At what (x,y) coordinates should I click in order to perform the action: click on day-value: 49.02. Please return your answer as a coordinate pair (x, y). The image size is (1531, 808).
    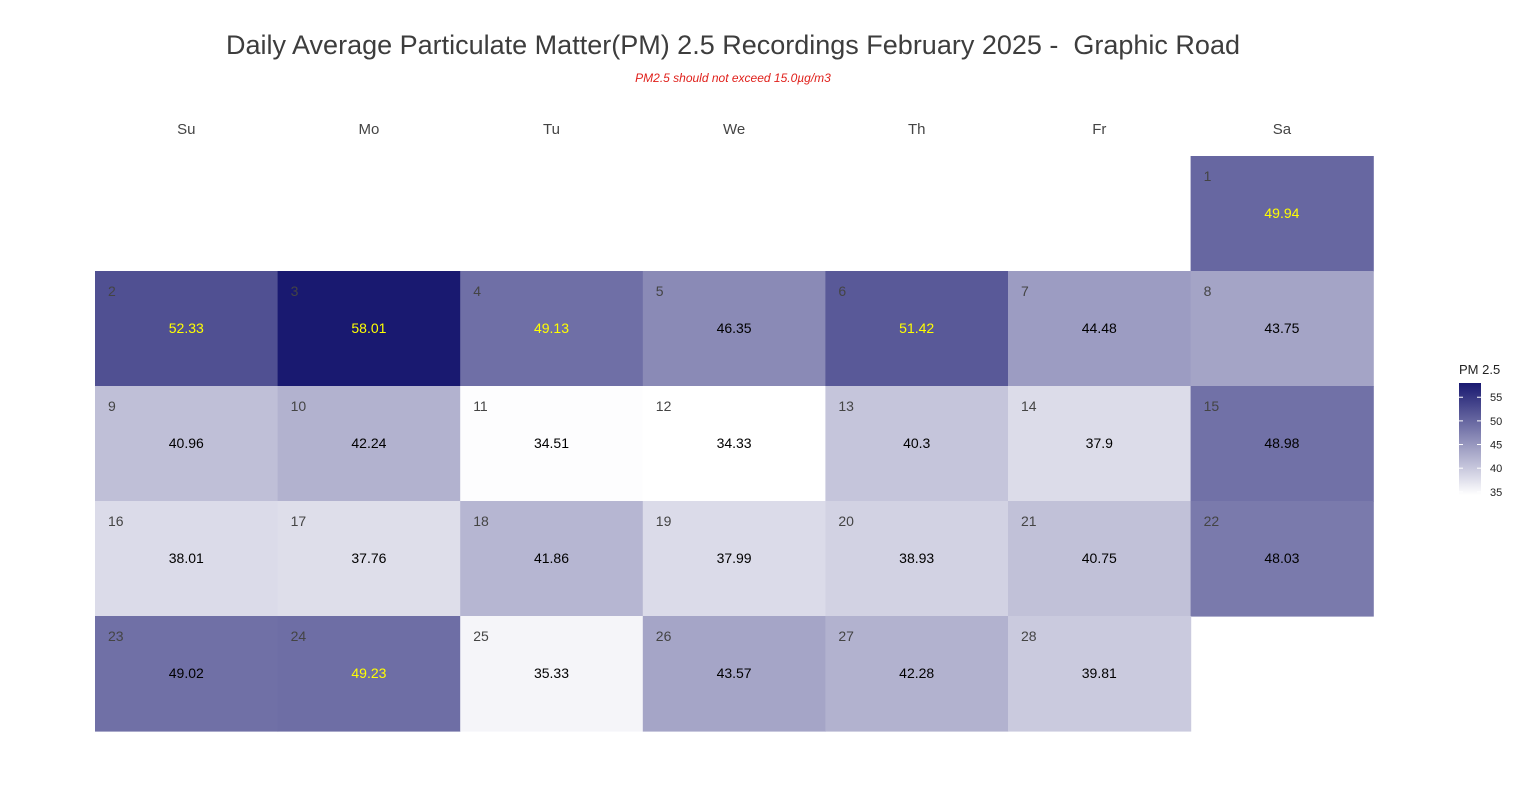
    Looking at the image, I should click on (186, 673).